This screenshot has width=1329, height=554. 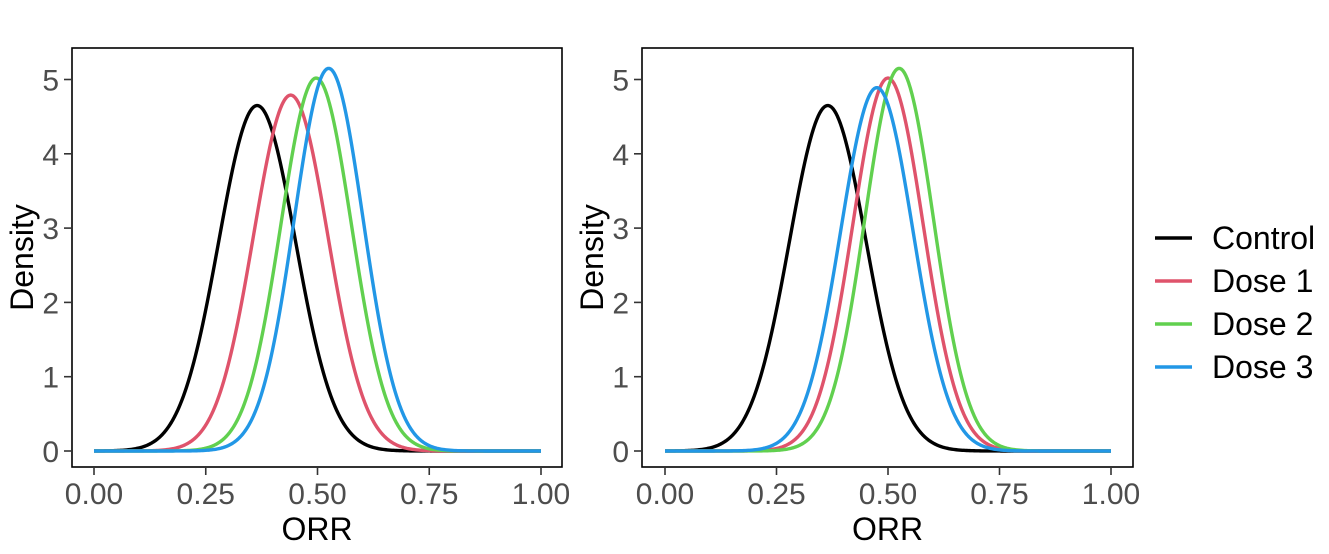 I want to click on legend-label-dose-1: Dose 1, so click(x=1262, y=281).